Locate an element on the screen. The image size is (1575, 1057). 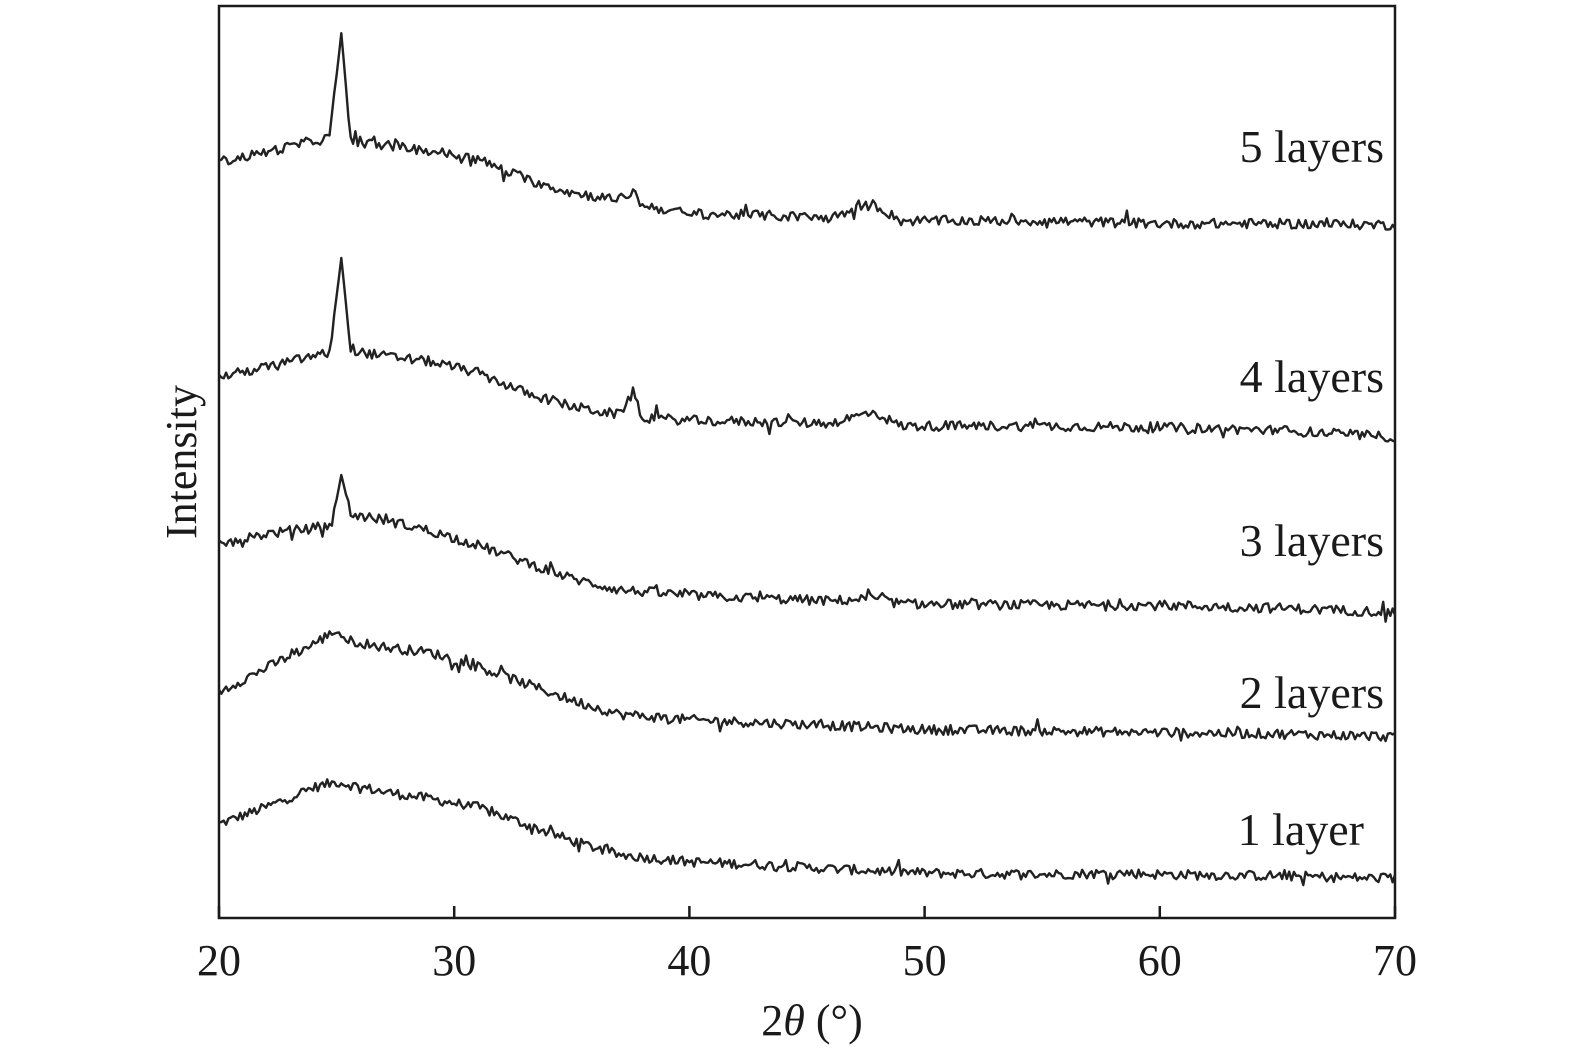
x-tick-label-70: 70 is located at coordinates (1395, 960).